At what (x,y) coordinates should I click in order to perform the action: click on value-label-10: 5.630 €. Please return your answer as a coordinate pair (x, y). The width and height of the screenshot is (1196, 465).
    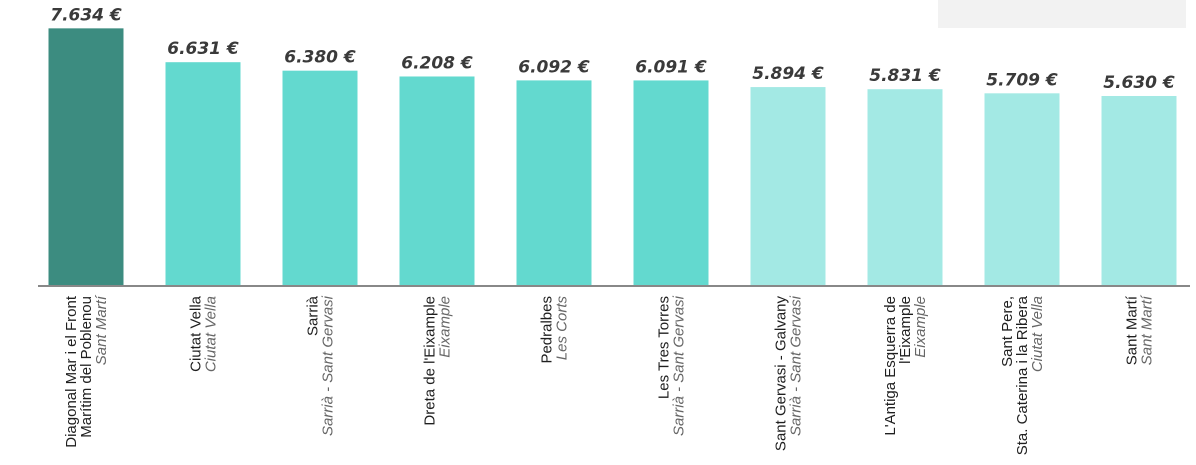
    Looking at the image, I should click on (1139, 83).